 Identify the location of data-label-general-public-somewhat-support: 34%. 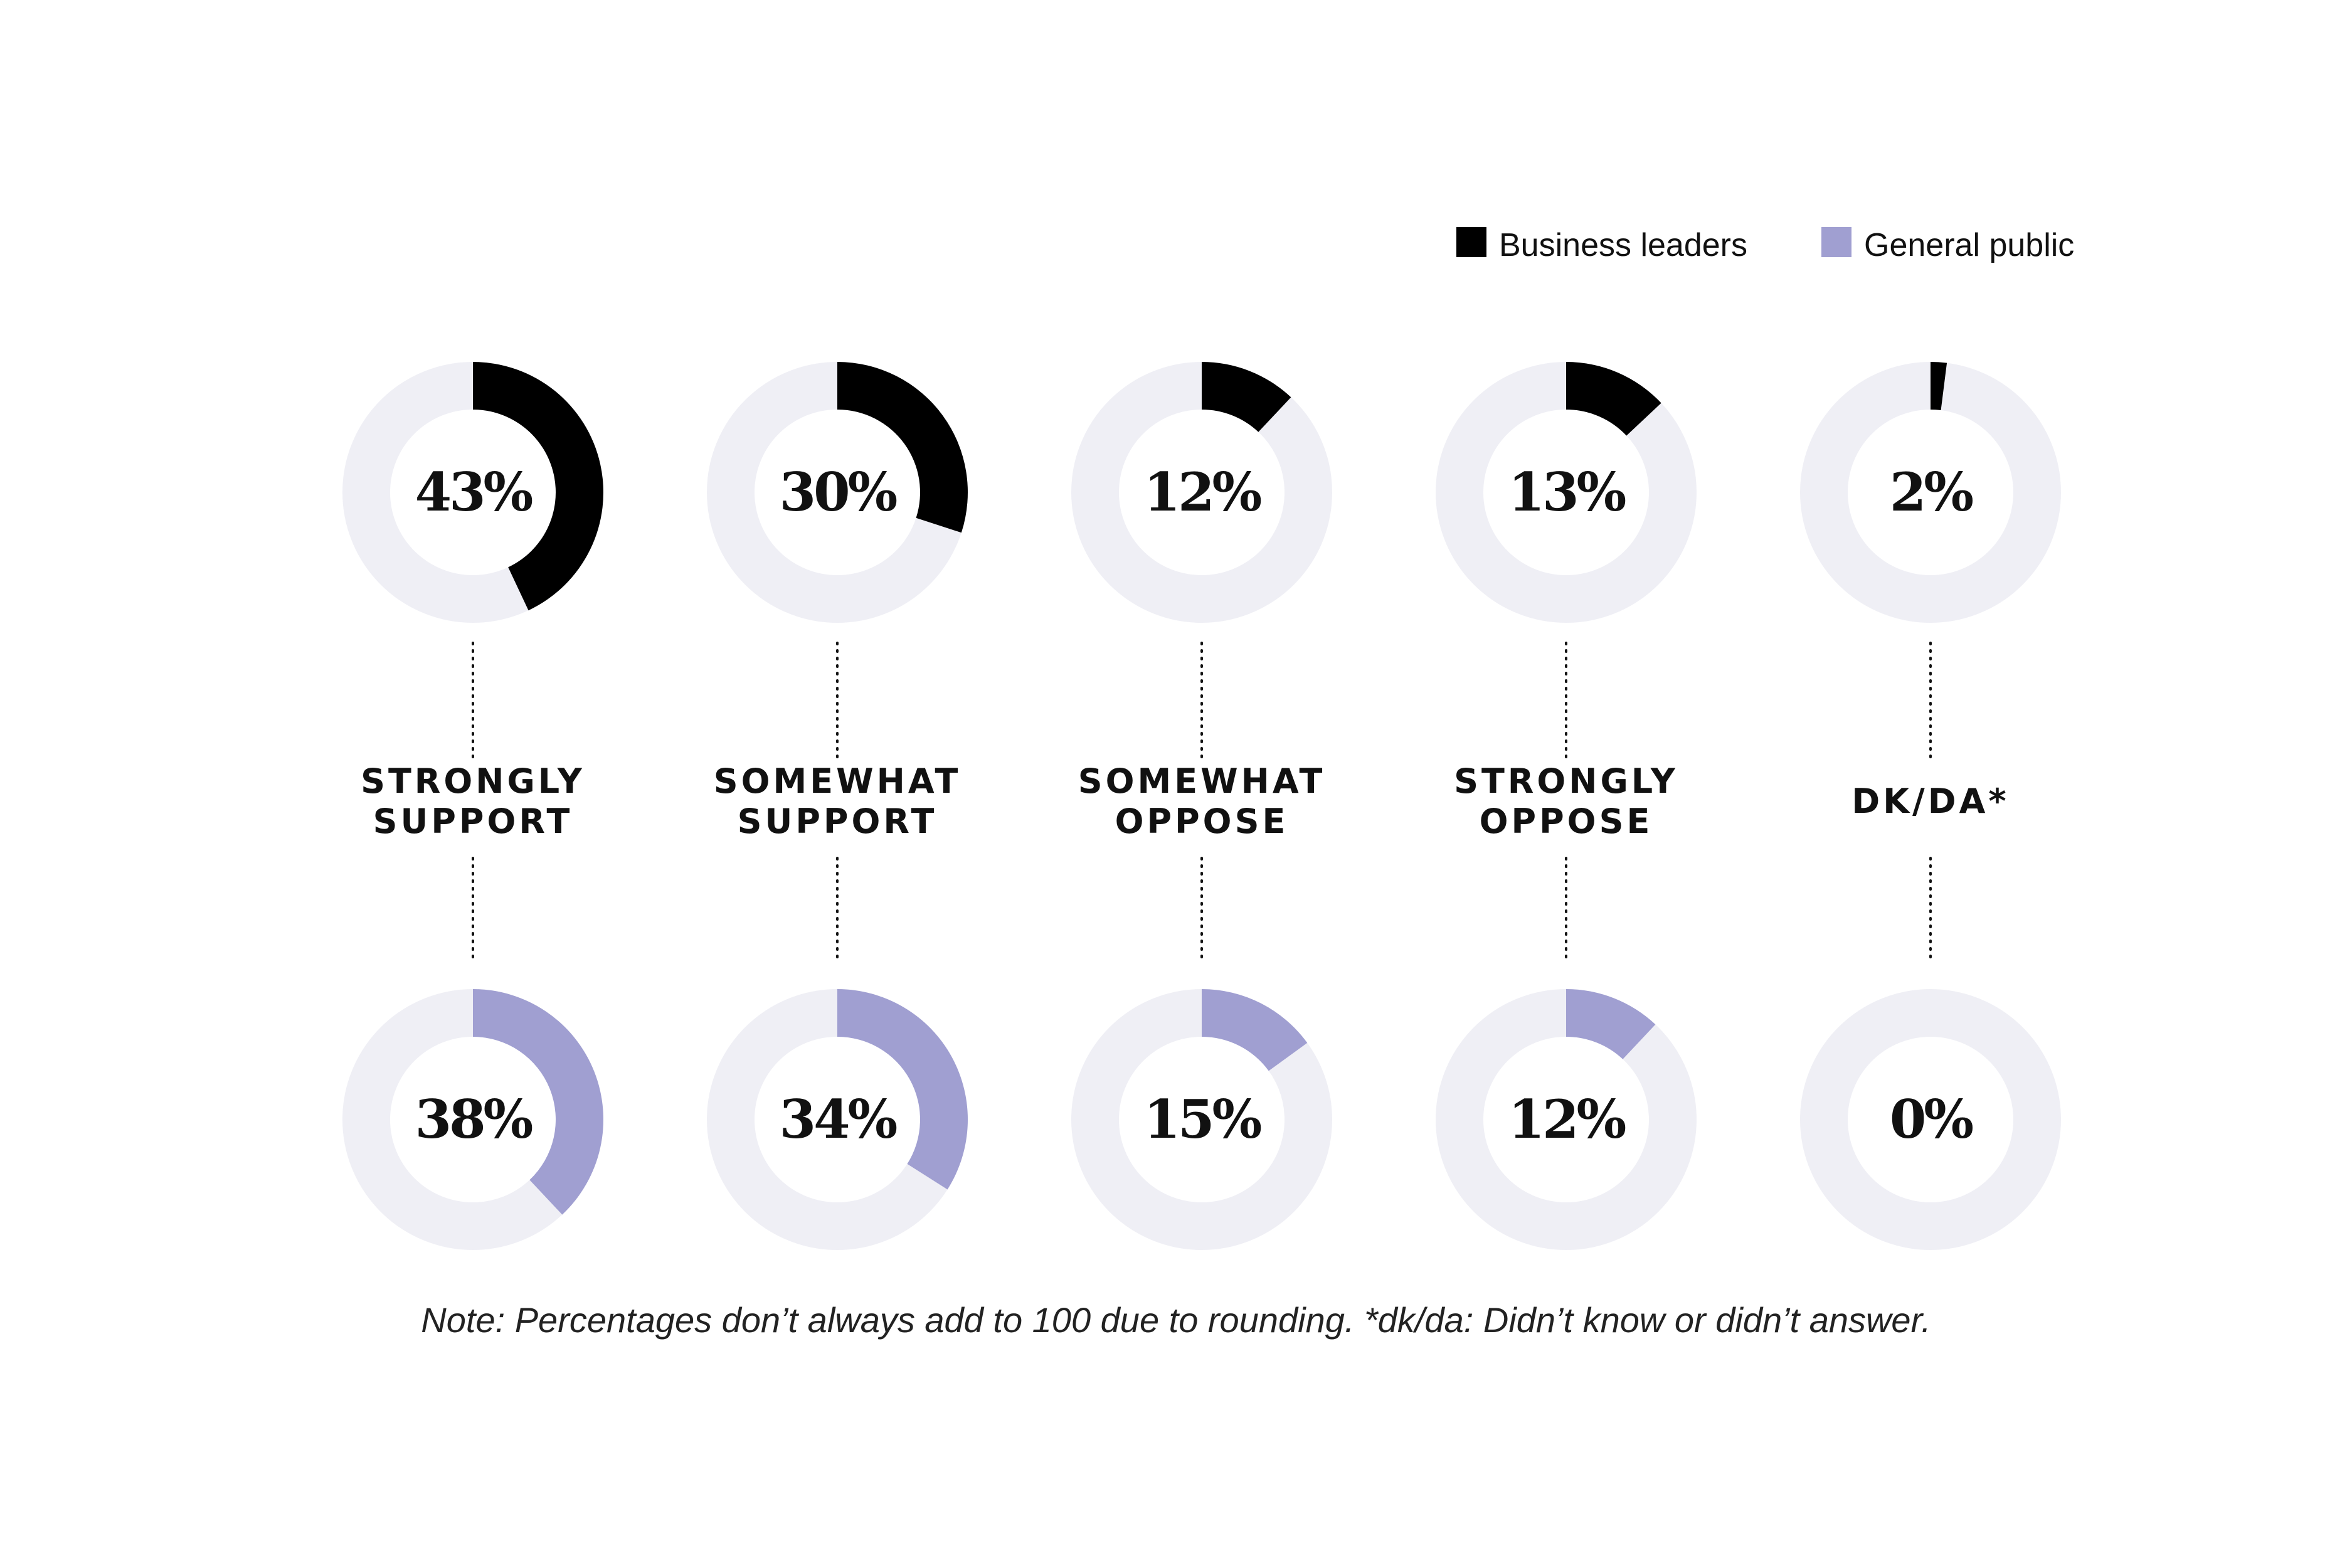
(838, 1119).